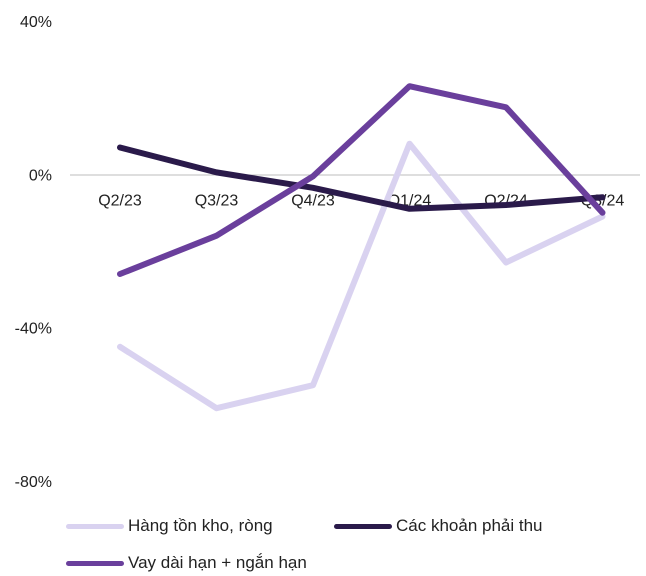 This screenshot has height=576, width=646. What do you see at coordinates (95, 563) in the screenshot?
I see `legend-swatch-borrowings` at bounding box center [95, 563].